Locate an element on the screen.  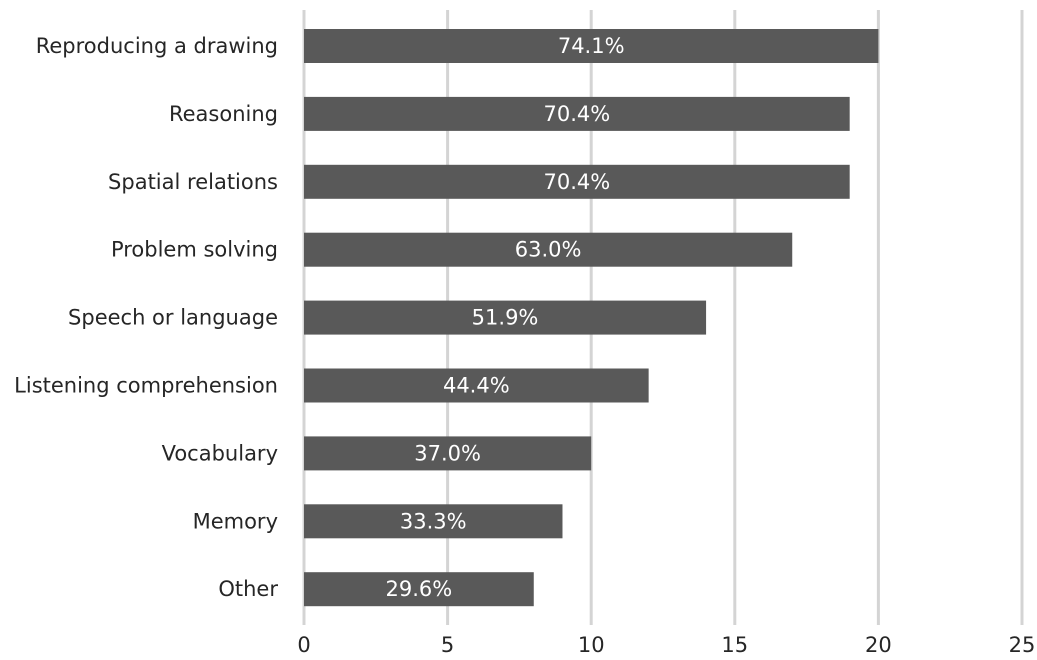
data-label-reasoning: 70.4% is located at coordinates (576, 114).